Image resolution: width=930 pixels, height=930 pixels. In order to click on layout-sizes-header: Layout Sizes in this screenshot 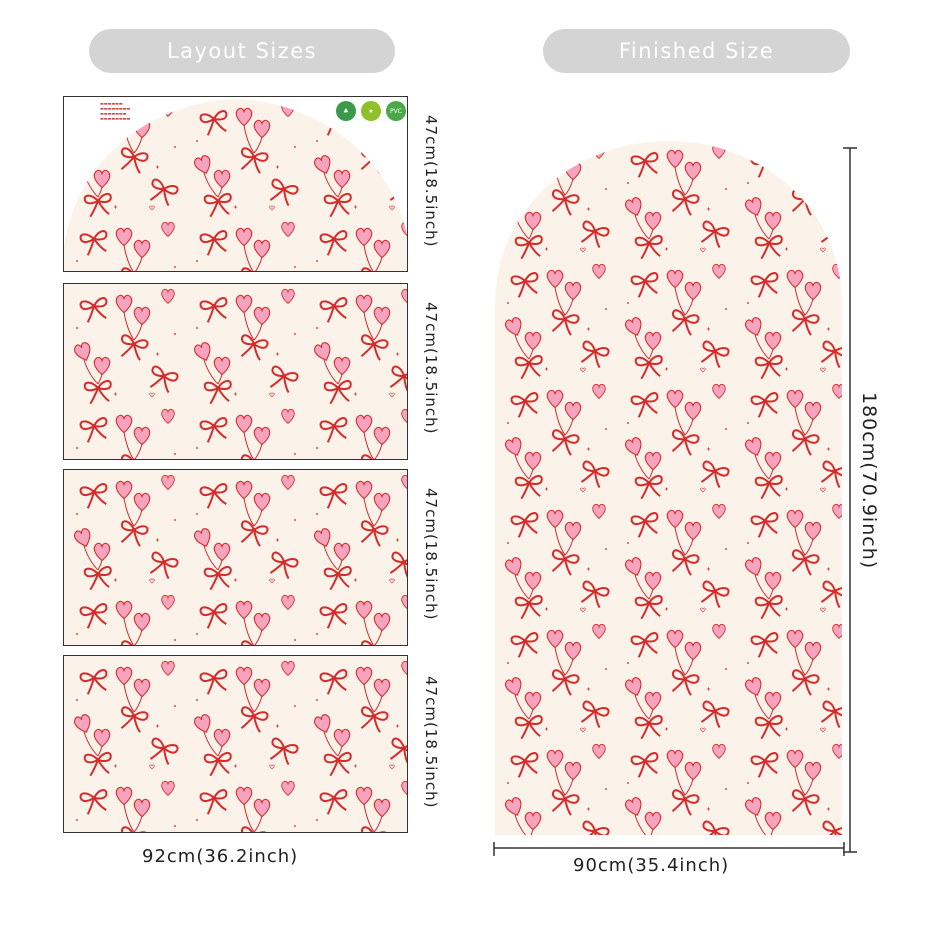, I will do `click(242, 51)`.